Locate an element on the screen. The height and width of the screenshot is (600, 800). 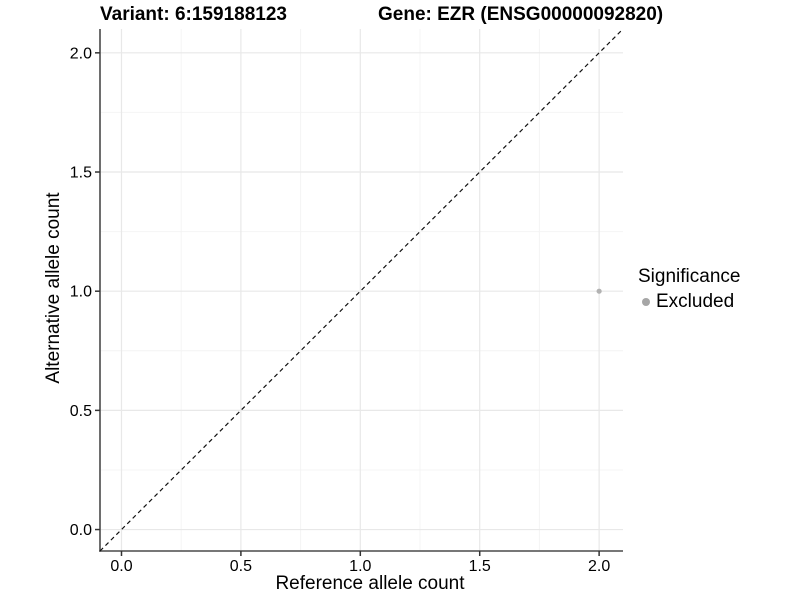
legend-item-label: Excluded is located at coordinates (695, 301).